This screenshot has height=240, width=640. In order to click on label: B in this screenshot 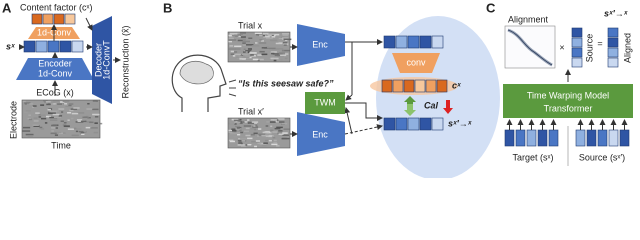, I will do `click(167, 7)`.